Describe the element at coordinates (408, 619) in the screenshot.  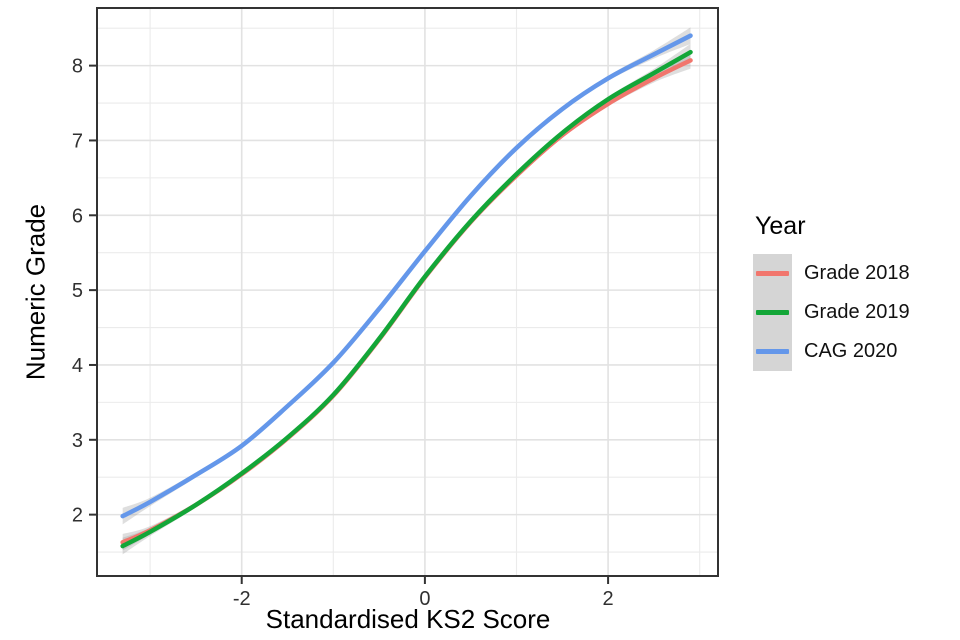
I see `x-axis-title: Standardised KS2 Score` at that location.